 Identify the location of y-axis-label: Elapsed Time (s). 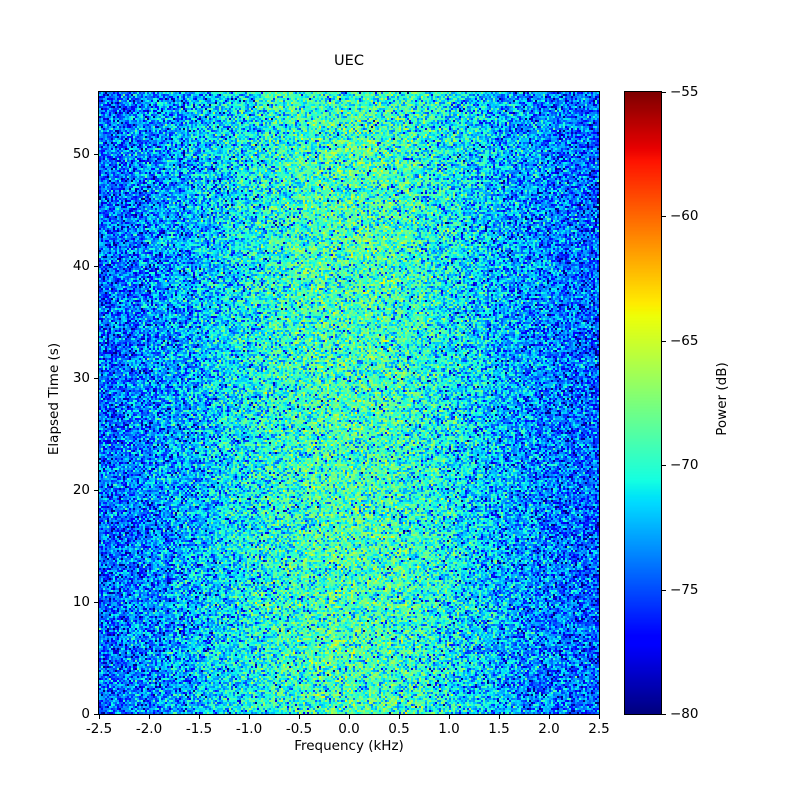
(54, 399).